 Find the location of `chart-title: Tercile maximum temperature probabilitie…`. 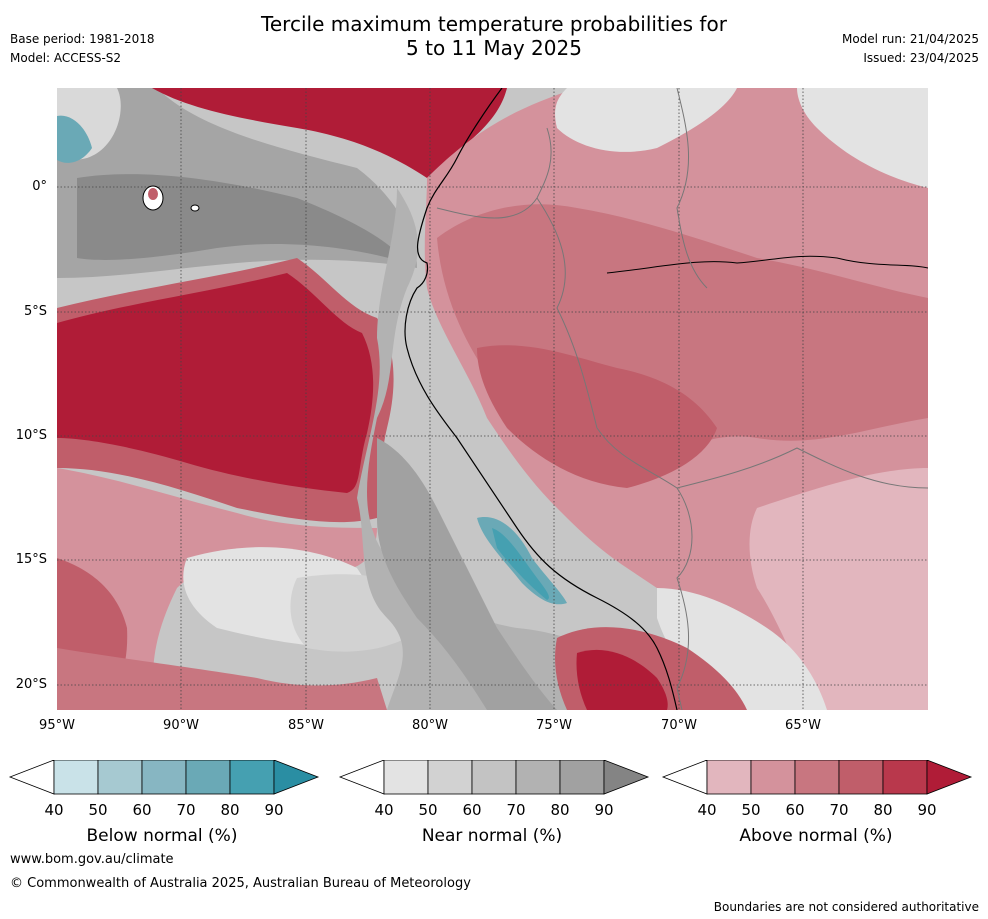

chart-title: Tercile maximum temperature probabilitie… is located at coordinates (494, 36).